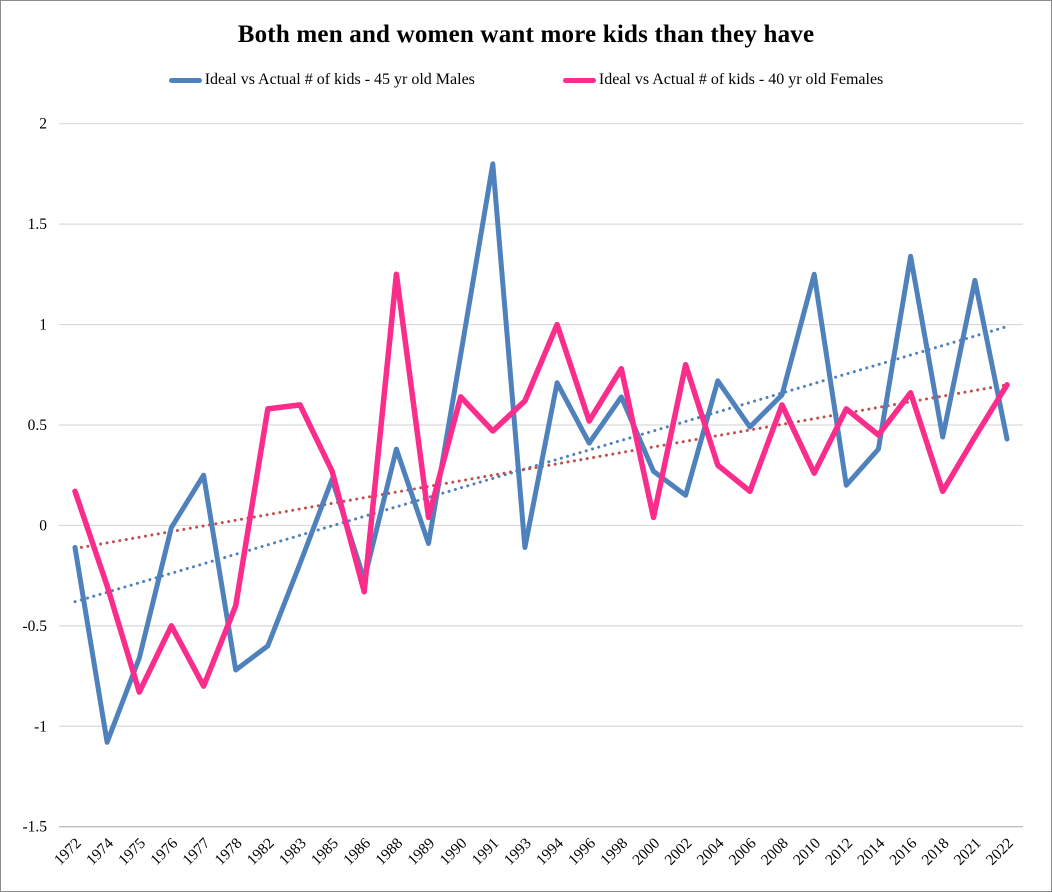 This screenshot has height=892, width=1052. I want to click on x-axis-tick-label: 2014, so click(871, 852).